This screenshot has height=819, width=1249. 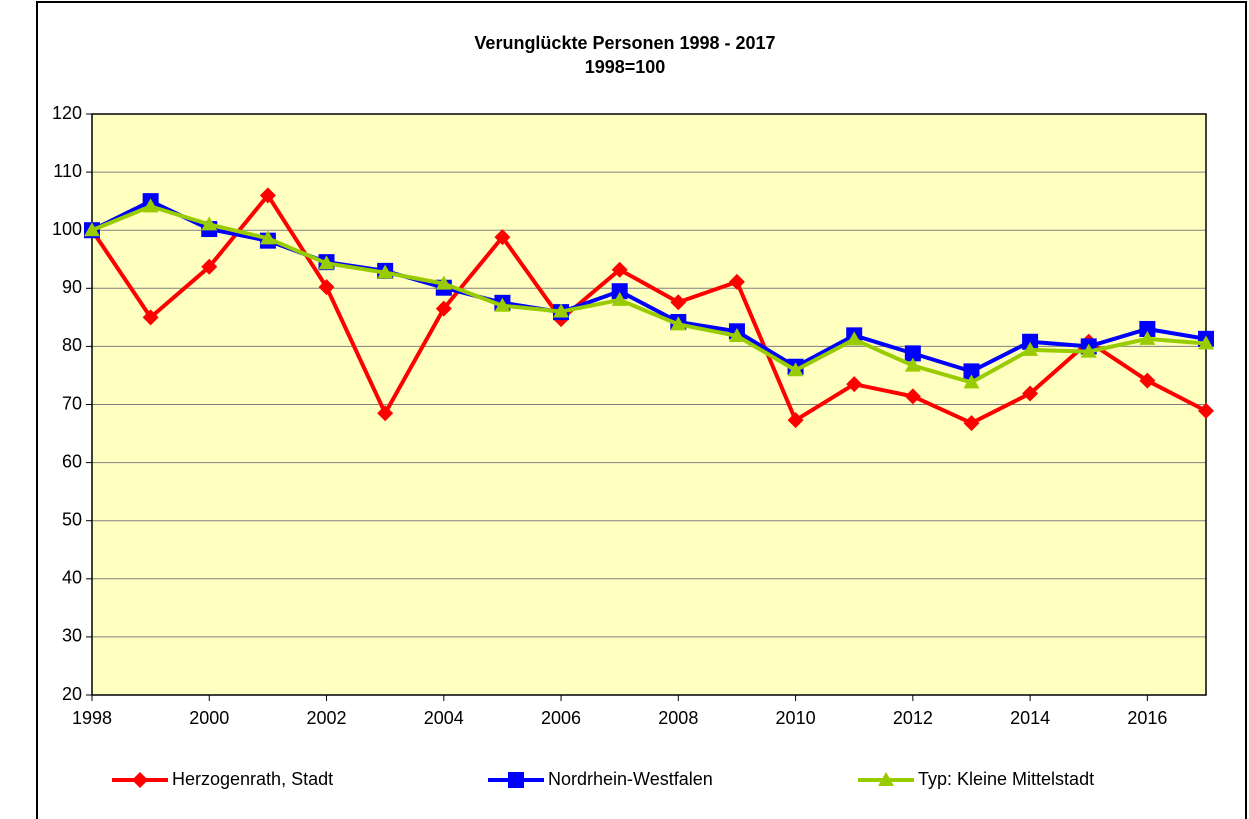 I want to click on x-tick-label: 2014, so click(x=1030, y=718).